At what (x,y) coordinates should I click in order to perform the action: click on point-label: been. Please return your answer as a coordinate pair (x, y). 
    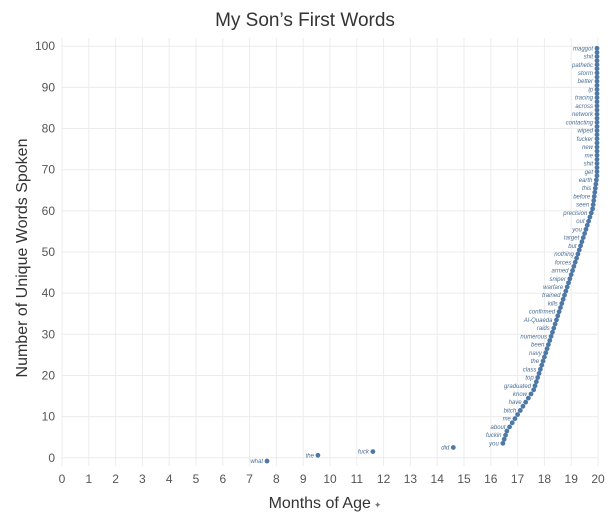
    Looking at the image, I should click on (538, 346).